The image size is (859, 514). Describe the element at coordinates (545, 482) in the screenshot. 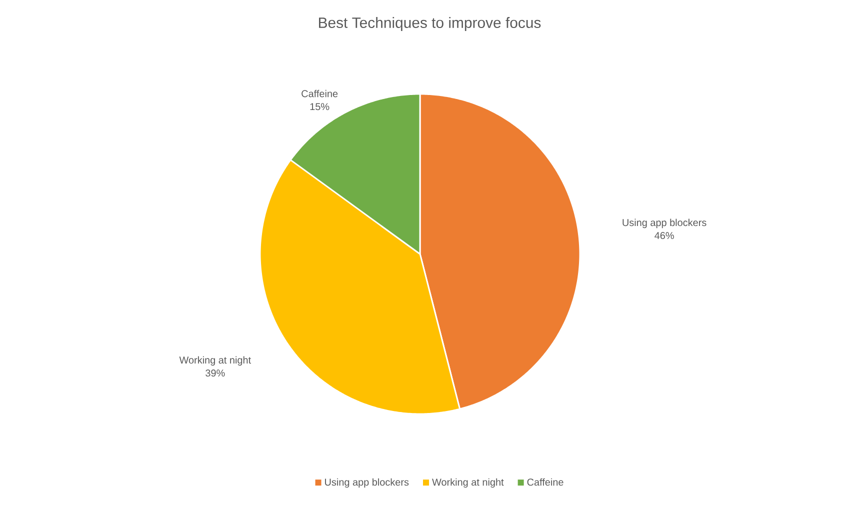

I see `legend-label: Caffeine` at that location.